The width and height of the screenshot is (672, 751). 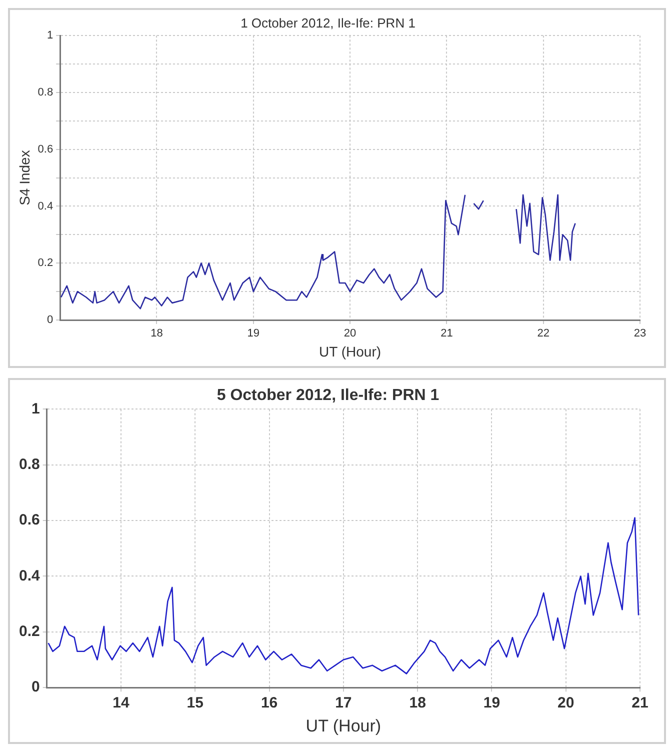 I want to click on x-tick-label: 14, so click(x=121, y=703).